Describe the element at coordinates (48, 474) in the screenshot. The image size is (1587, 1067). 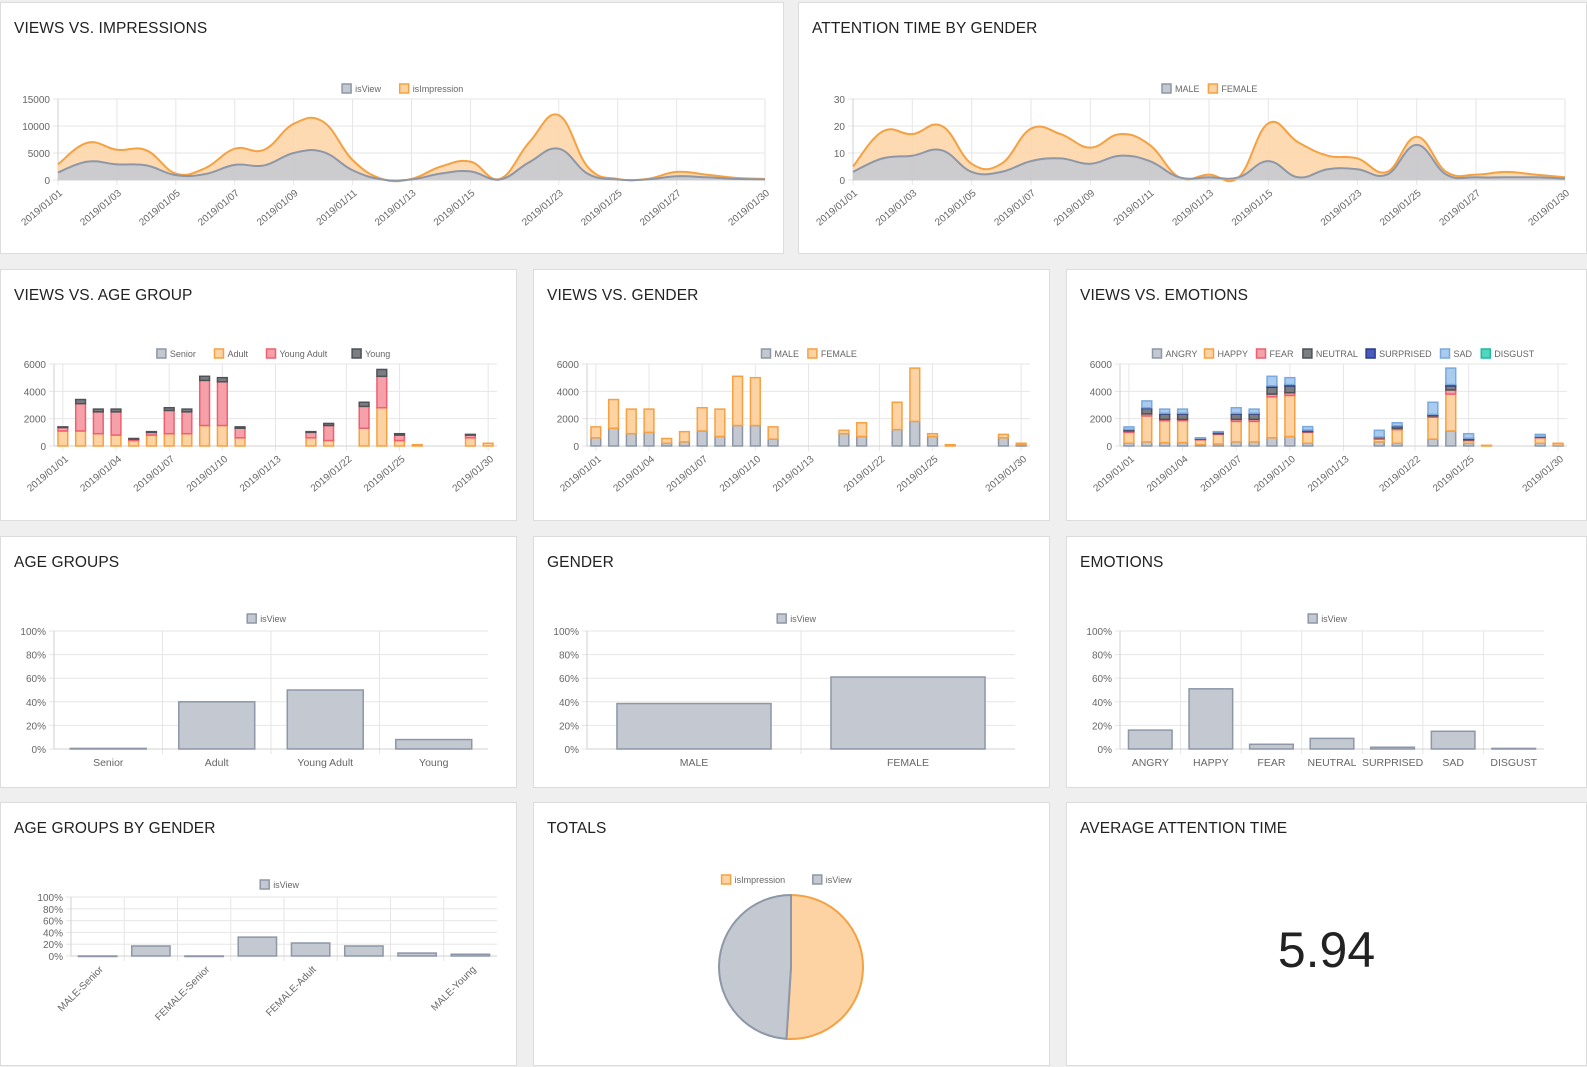
I see `x-tick-label: 2019/01/01` at that location.